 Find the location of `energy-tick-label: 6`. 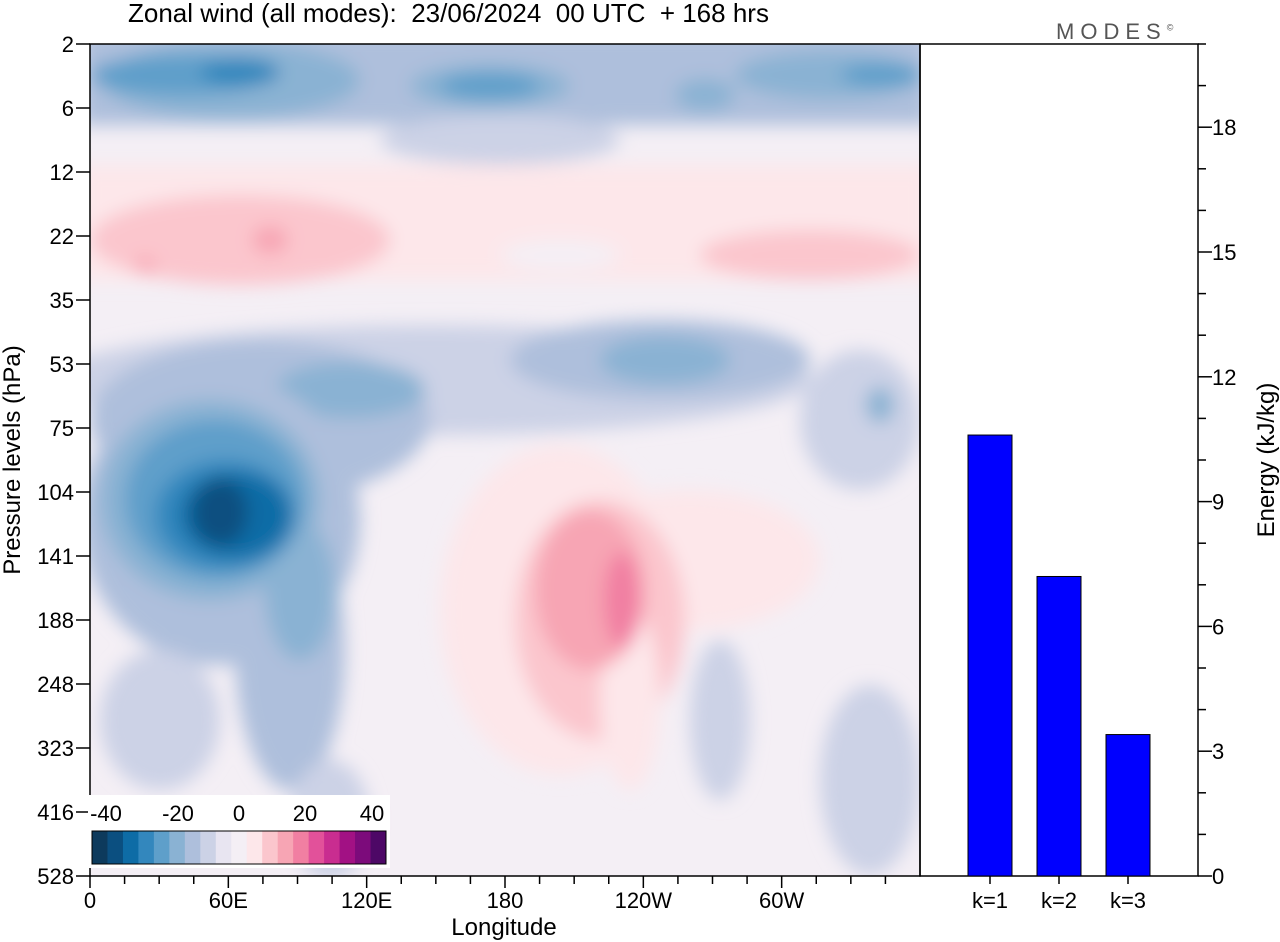

energy-tick-label: 6 is located at coordinates (1218, 626).